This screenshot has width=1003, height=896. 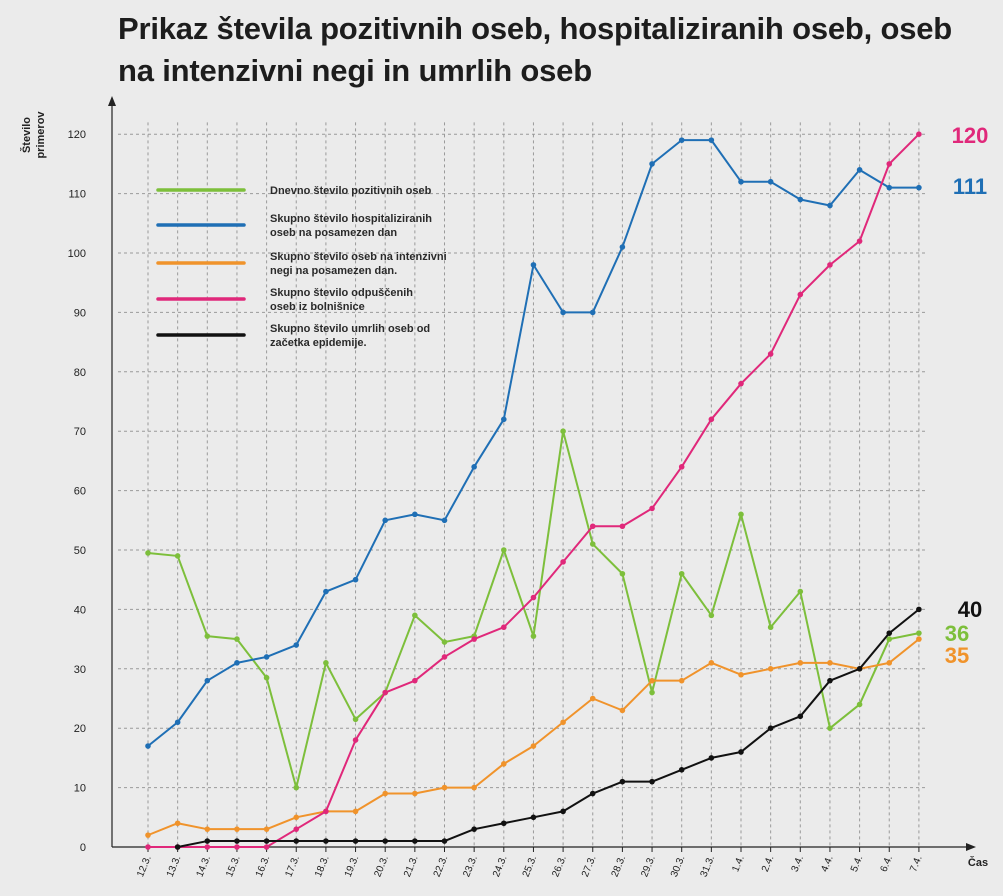 I want to click on legend-label: negi na posamezen dan., so click(x=333, y=271).